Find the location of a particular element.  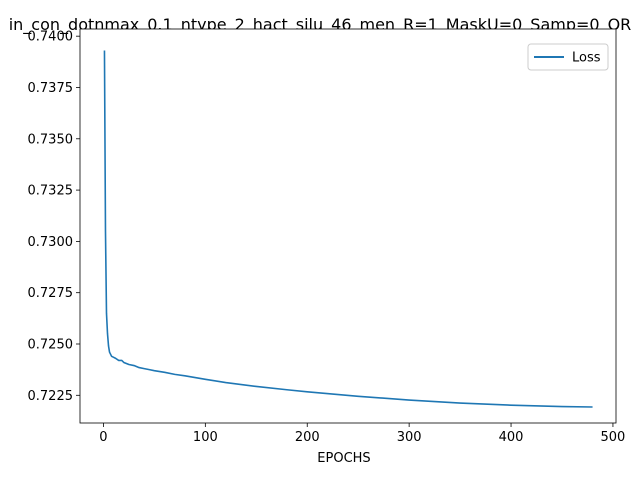

y-tick-label: 0.7350 is located at coordinates (51, 139).